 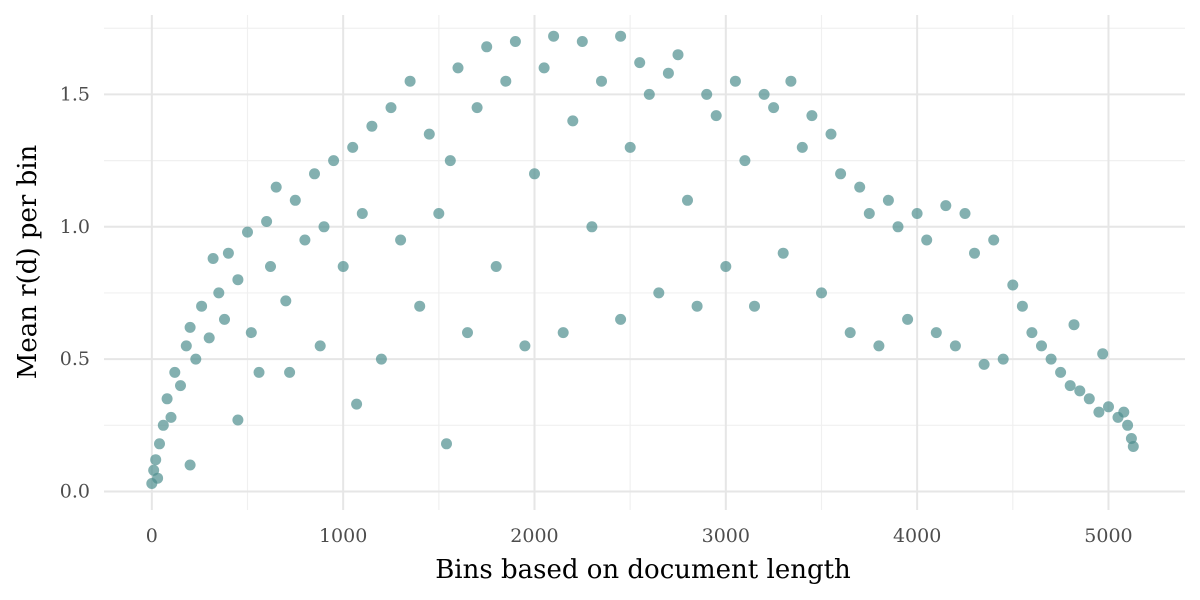 I want to click on x-tick-label: 0, so click(x=152, y=536).